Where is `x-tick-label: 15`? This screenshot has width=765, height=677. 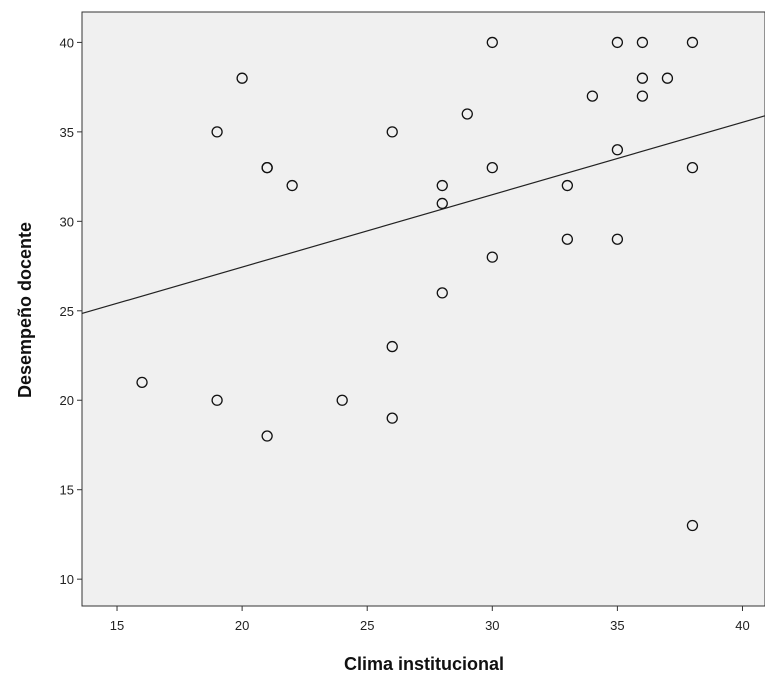
x-tick-label: 15 is located at coordinates (117, 625).